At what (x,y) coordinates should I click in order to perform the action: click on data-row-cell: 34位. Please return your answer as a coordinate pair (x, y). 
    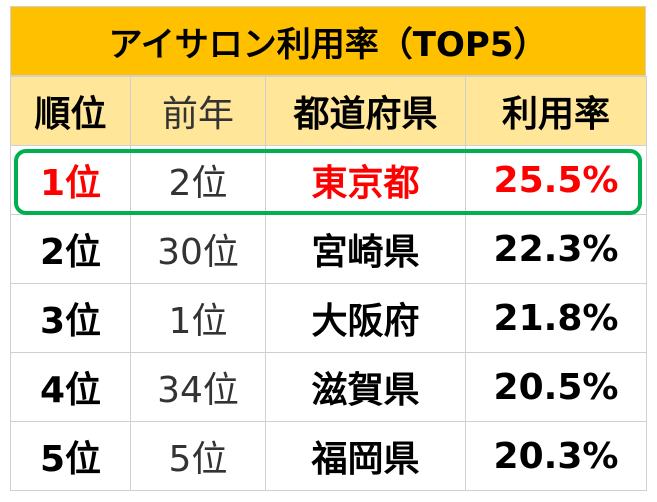
    Looking at the image, I should click on (198, 387).